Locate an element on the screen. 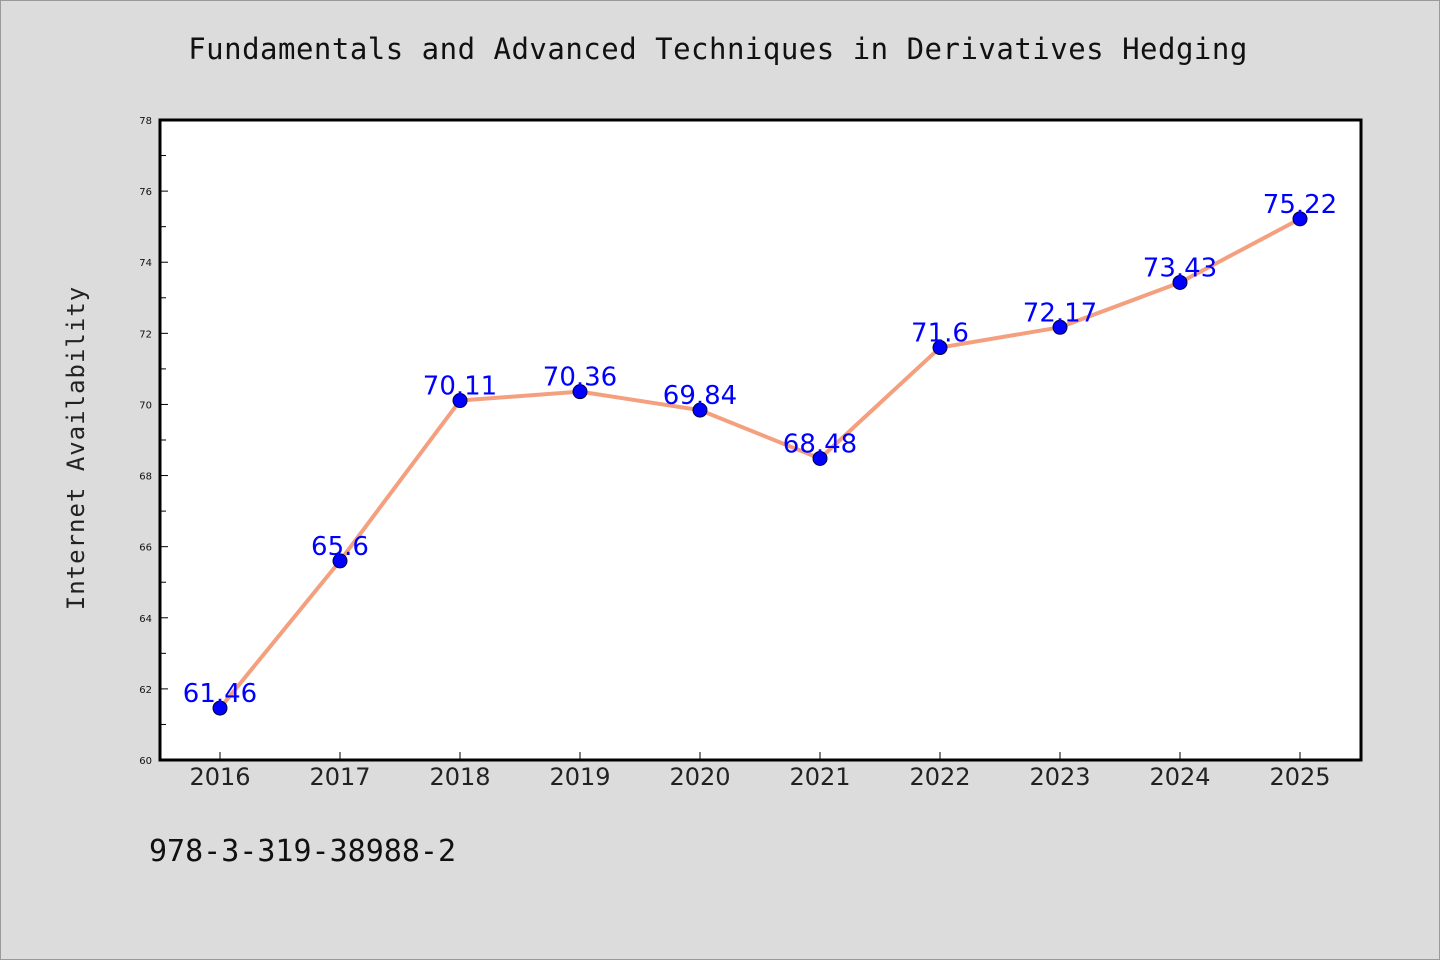  data-label: 68.48 is located at coordinates (820, 444).